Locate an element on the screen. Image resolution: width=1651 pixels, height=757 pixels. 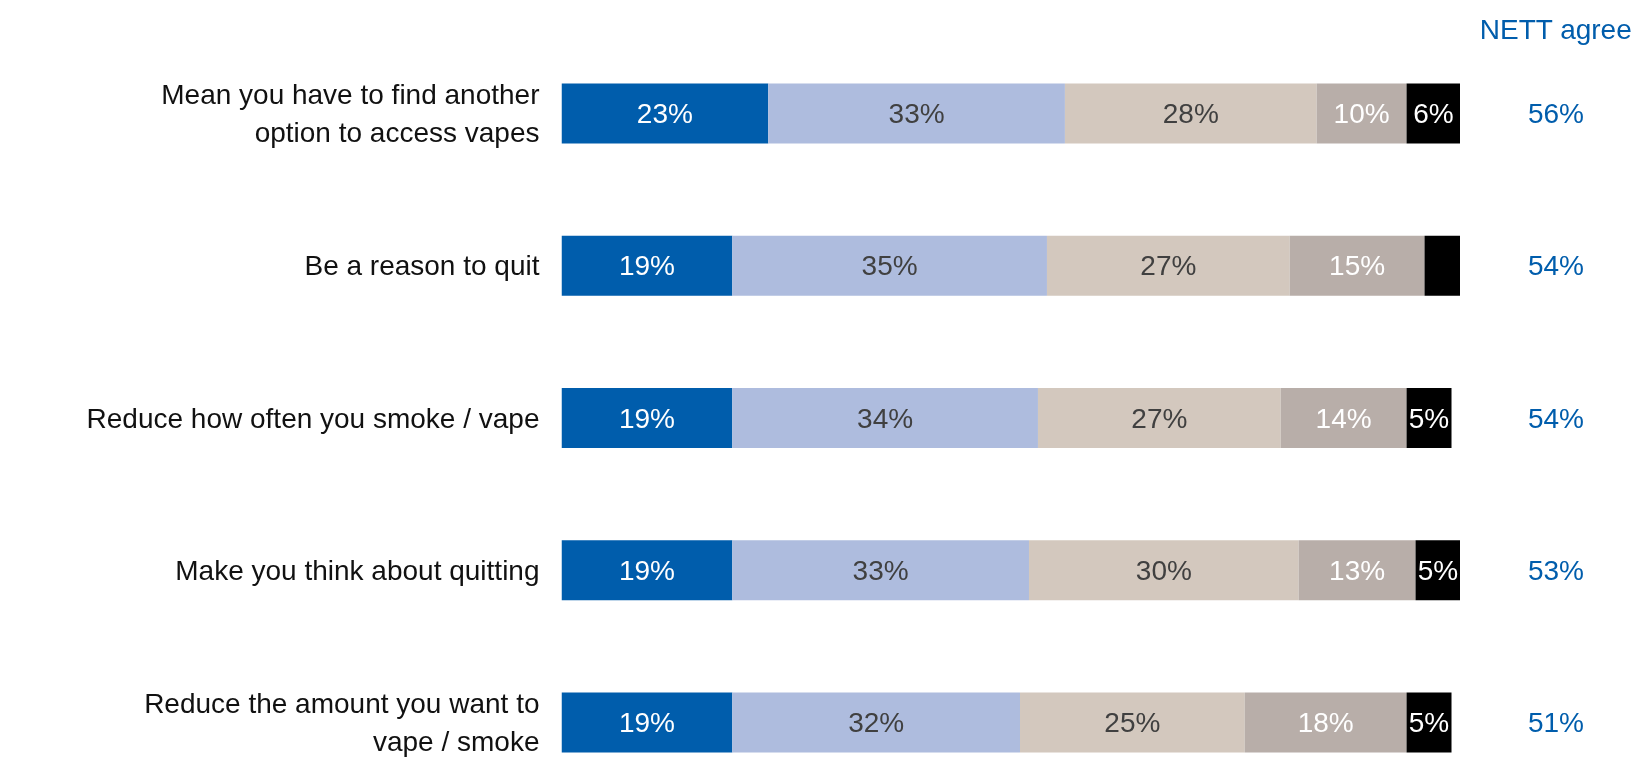
data-label: 18% is located at coordinates (1325, 722).